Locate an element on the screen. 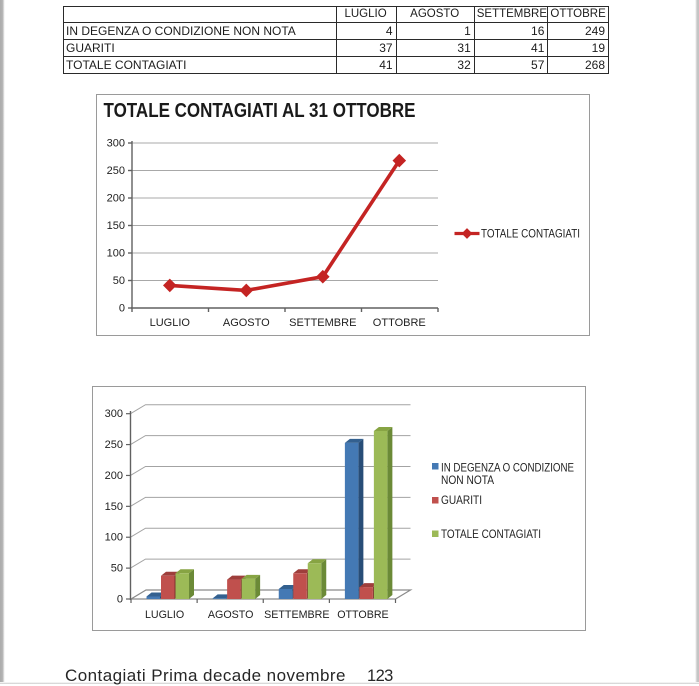 This screenshot has width=699, height=686. svg-text: IN DEGENZA O CONDIZIONE is located at coordinates (507, 469).